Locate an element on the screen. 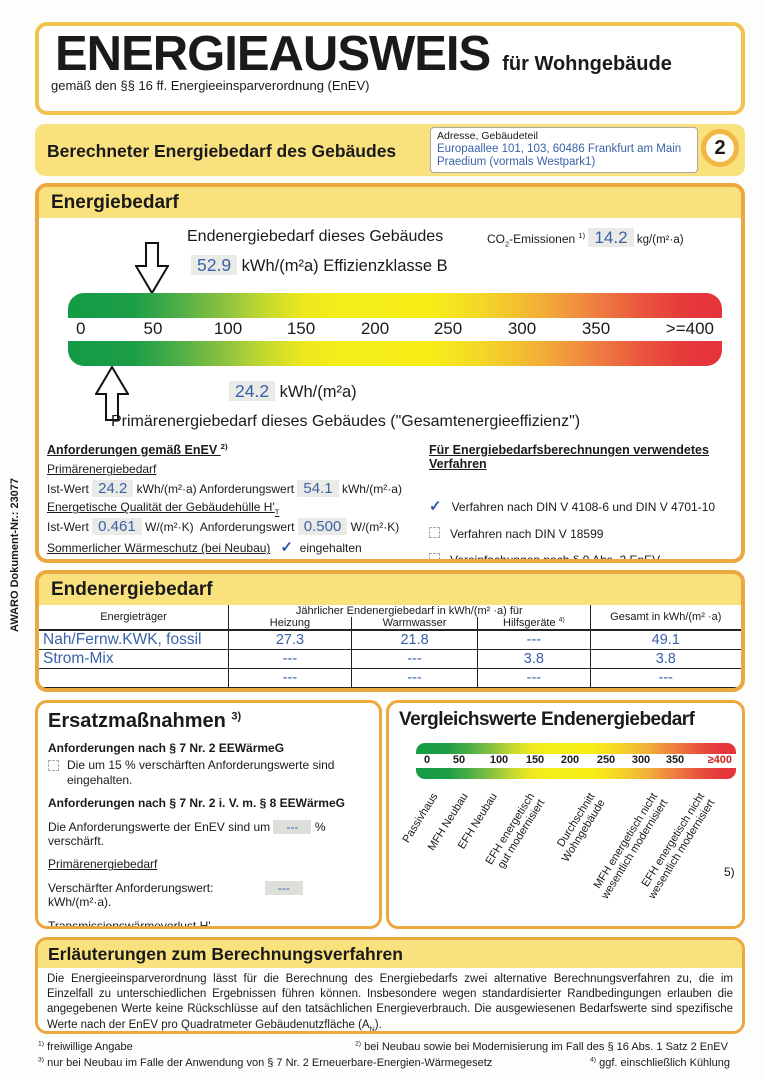 Image resolution: width=763 pixels, height=1080 pixels. co2-footnote-marker: 1) is located at coordinates (582, 235).